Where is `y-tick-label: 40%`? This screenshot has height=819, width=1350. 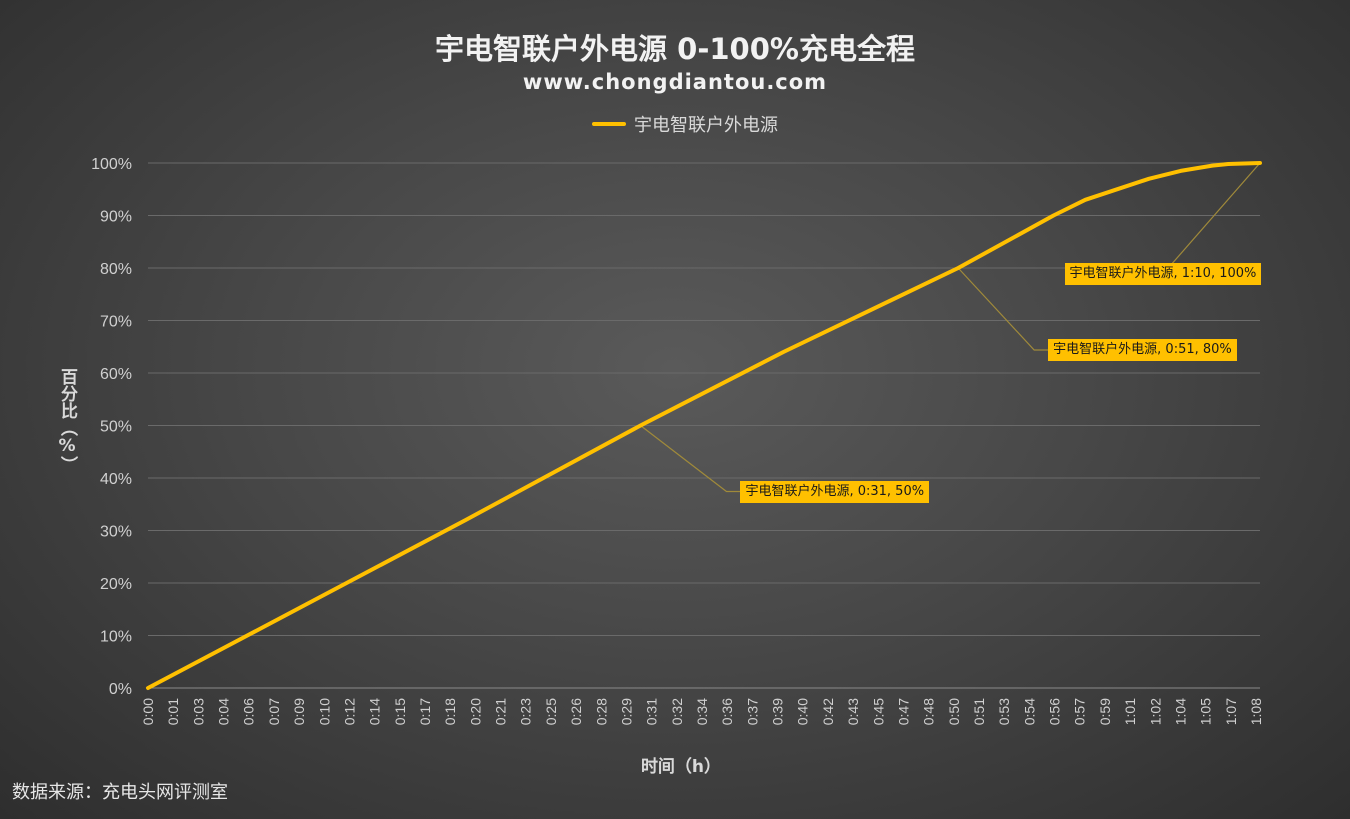
y-tick-label: 40% is located at coordinates (116, 479).